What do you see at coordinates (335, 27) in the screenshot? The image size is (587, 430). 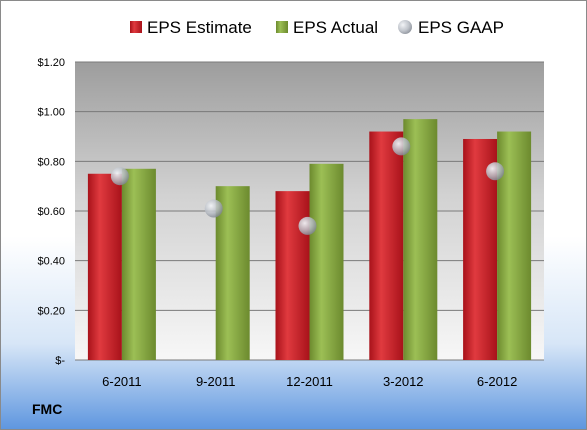 I see `legend-label-actual: EPS Actual` at bounding box center [335, 27].